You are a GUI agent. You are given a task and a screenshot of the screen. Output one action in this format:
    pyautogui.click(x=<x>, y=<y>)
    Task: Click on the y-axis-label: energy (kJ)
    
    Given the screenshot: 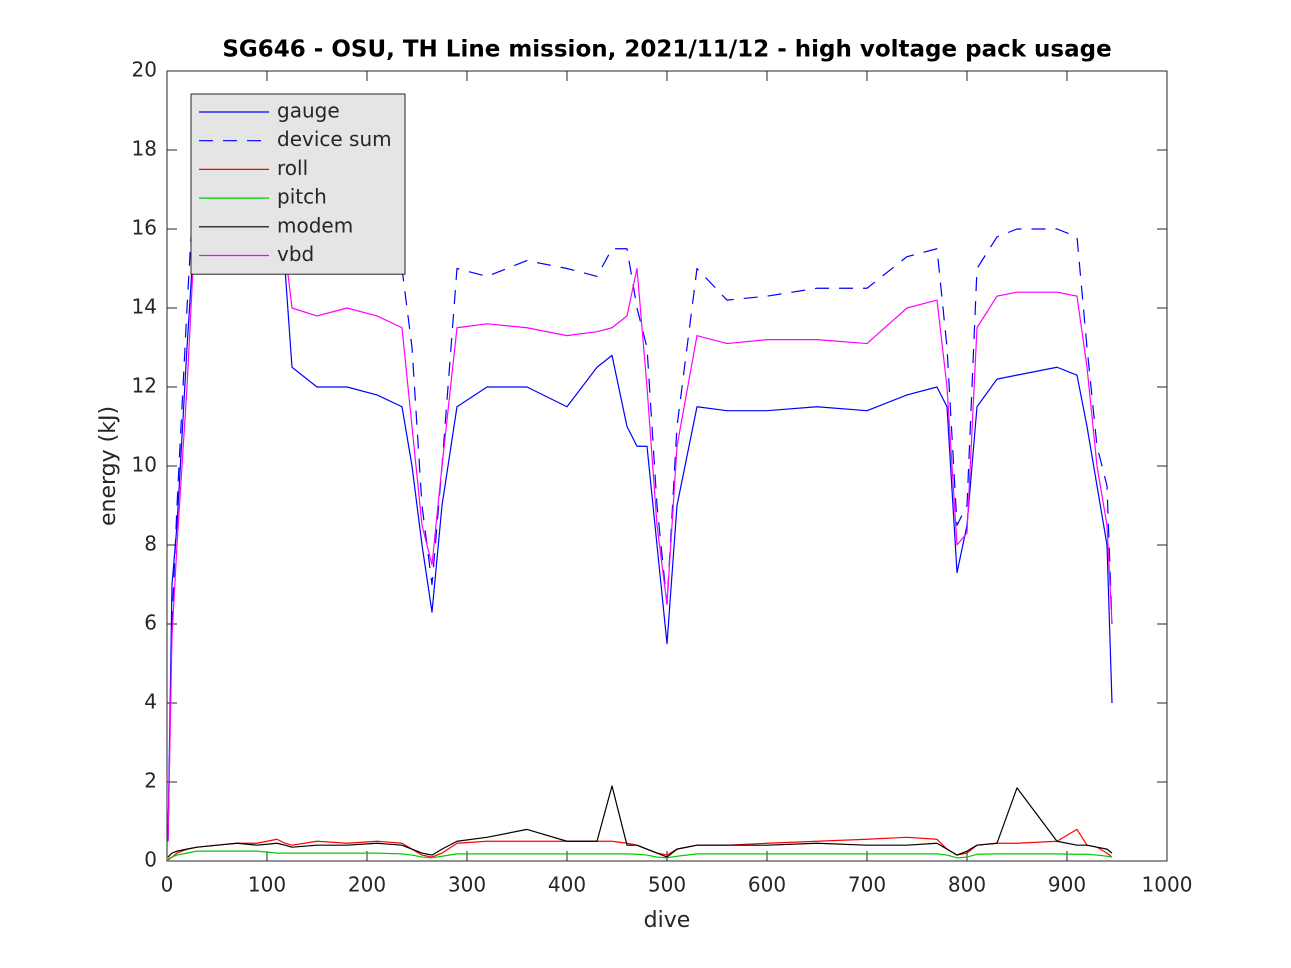 What is the action you would take?
    pyautogui.click(x=108, y=466)
    